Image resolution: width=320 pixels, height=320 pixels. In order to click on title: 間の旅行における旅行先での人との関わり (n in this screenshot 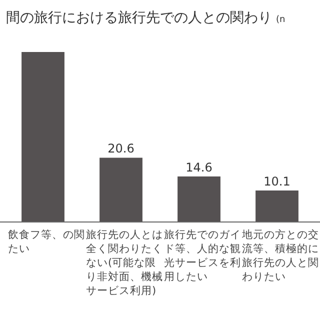, I will do `click(146, 18)`.